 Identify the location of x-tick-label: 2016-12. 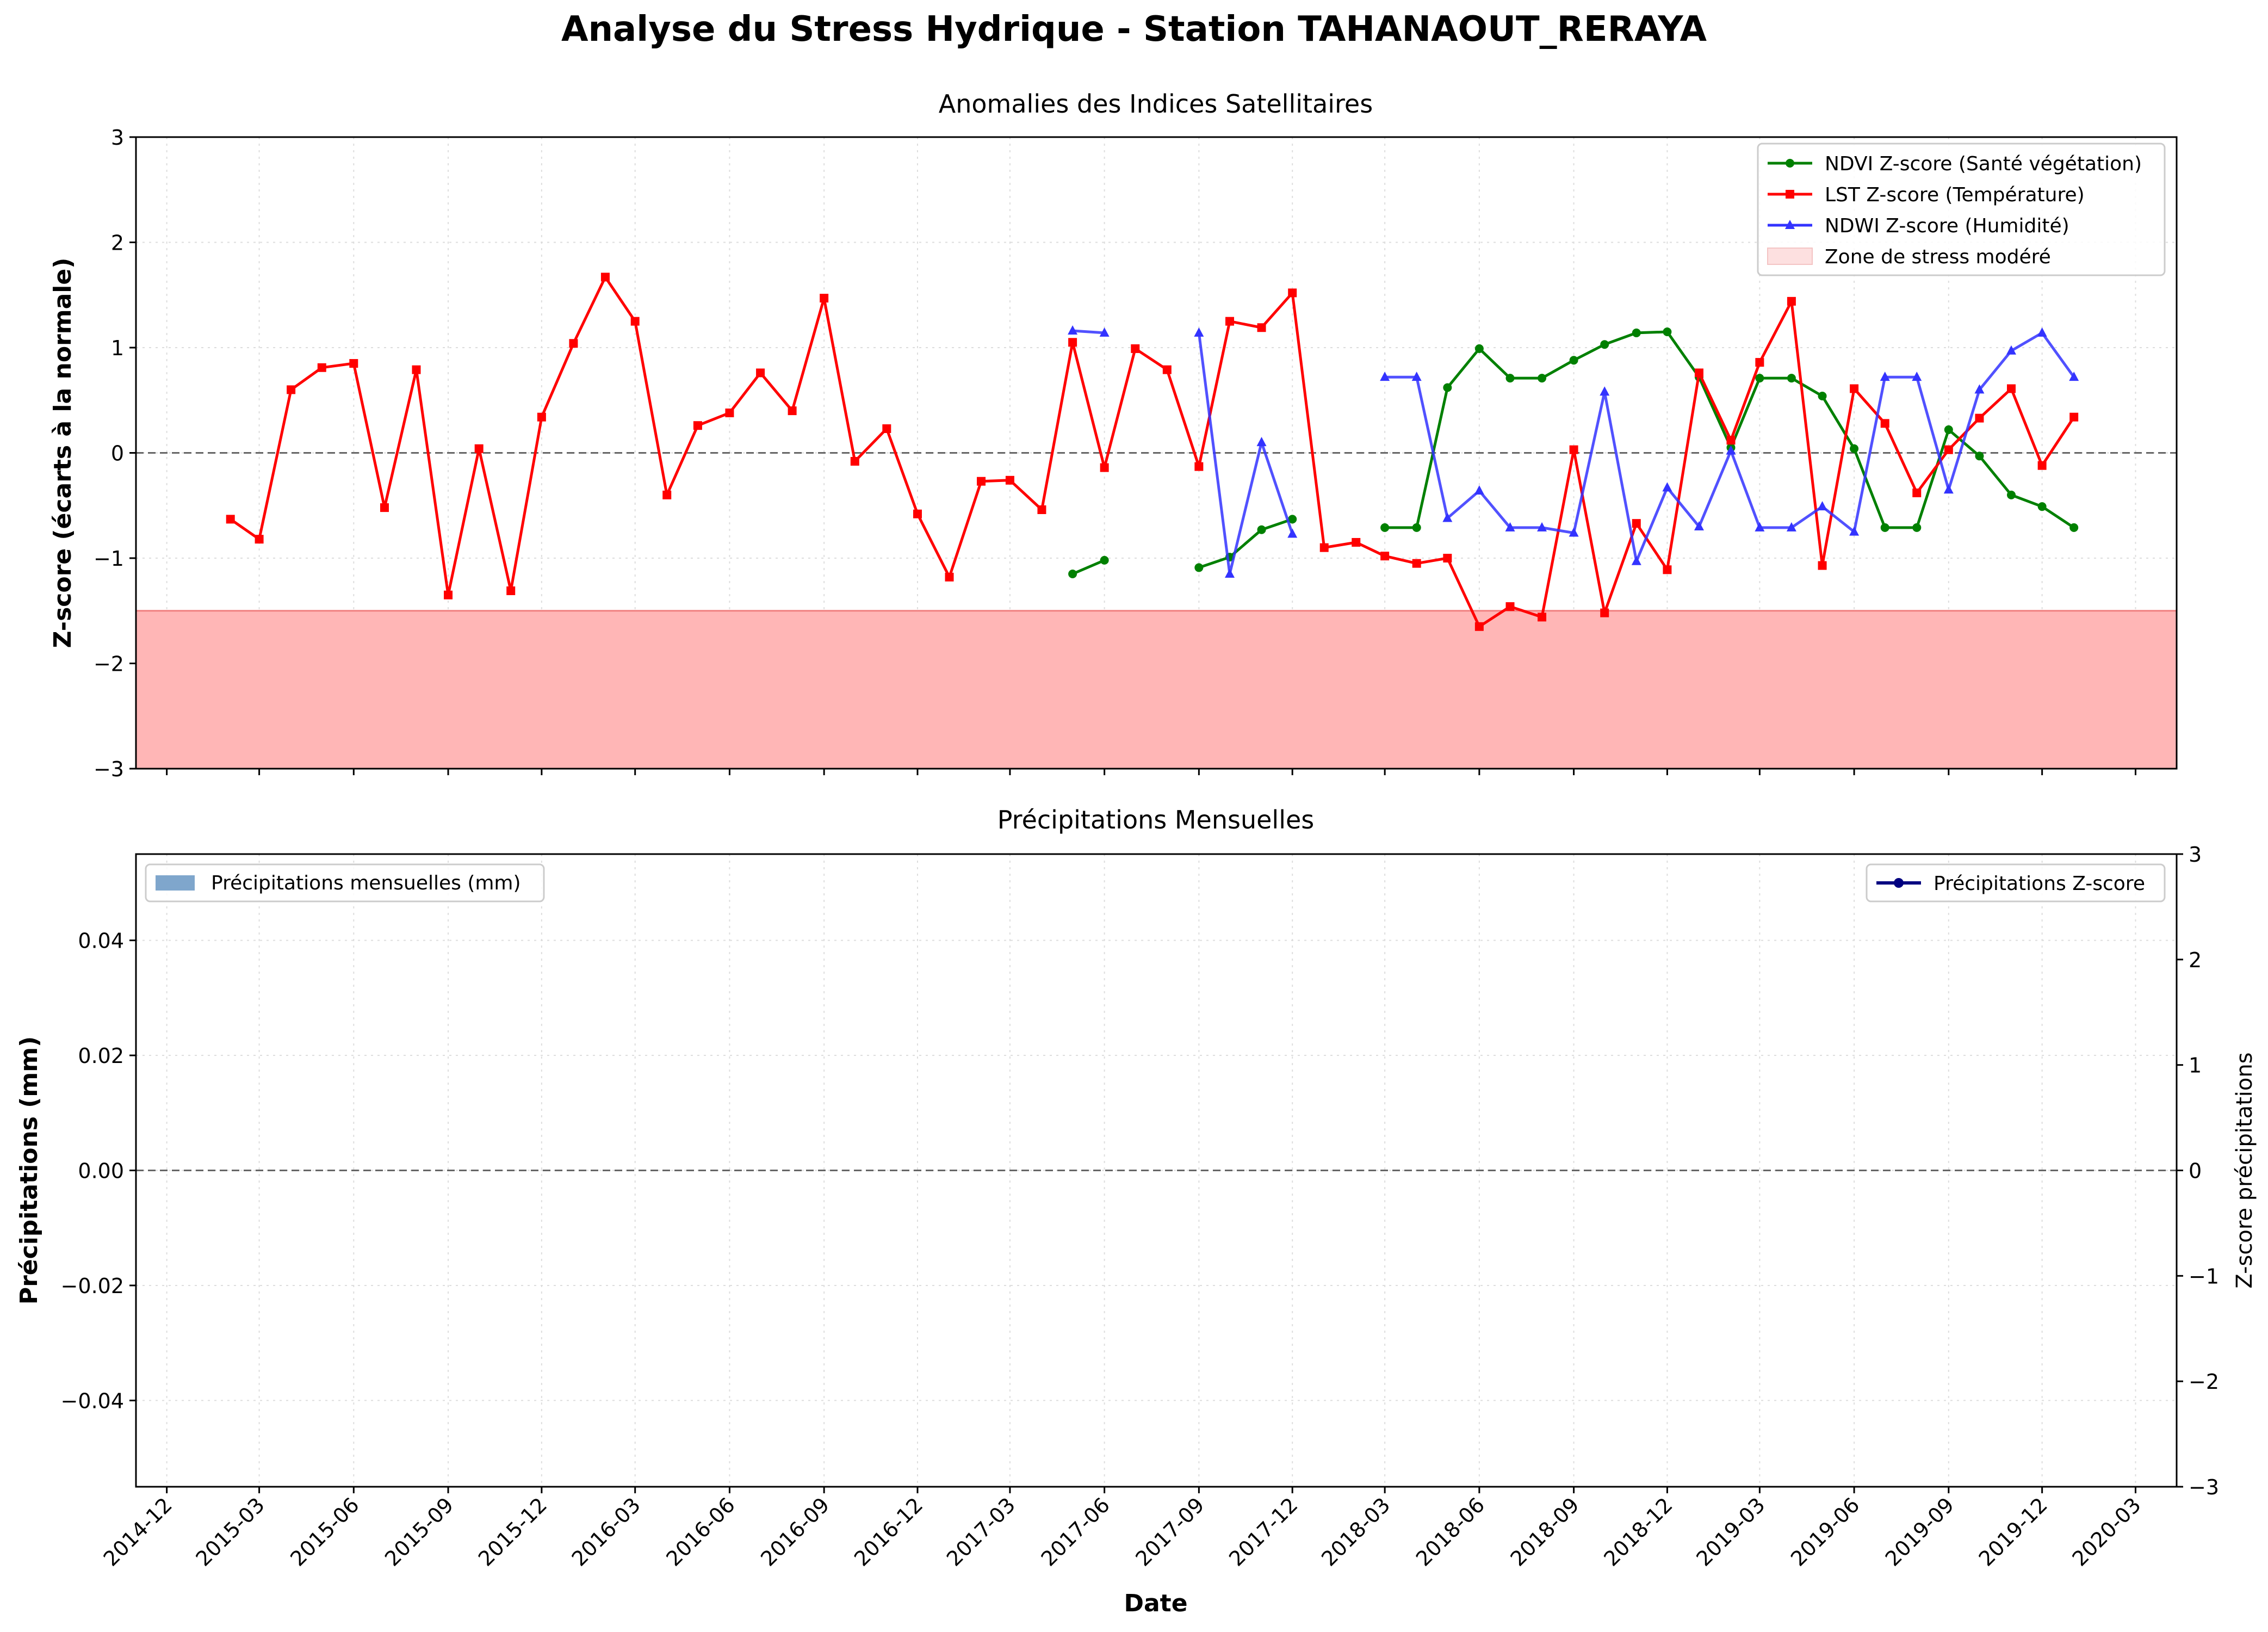
(888, 1532).